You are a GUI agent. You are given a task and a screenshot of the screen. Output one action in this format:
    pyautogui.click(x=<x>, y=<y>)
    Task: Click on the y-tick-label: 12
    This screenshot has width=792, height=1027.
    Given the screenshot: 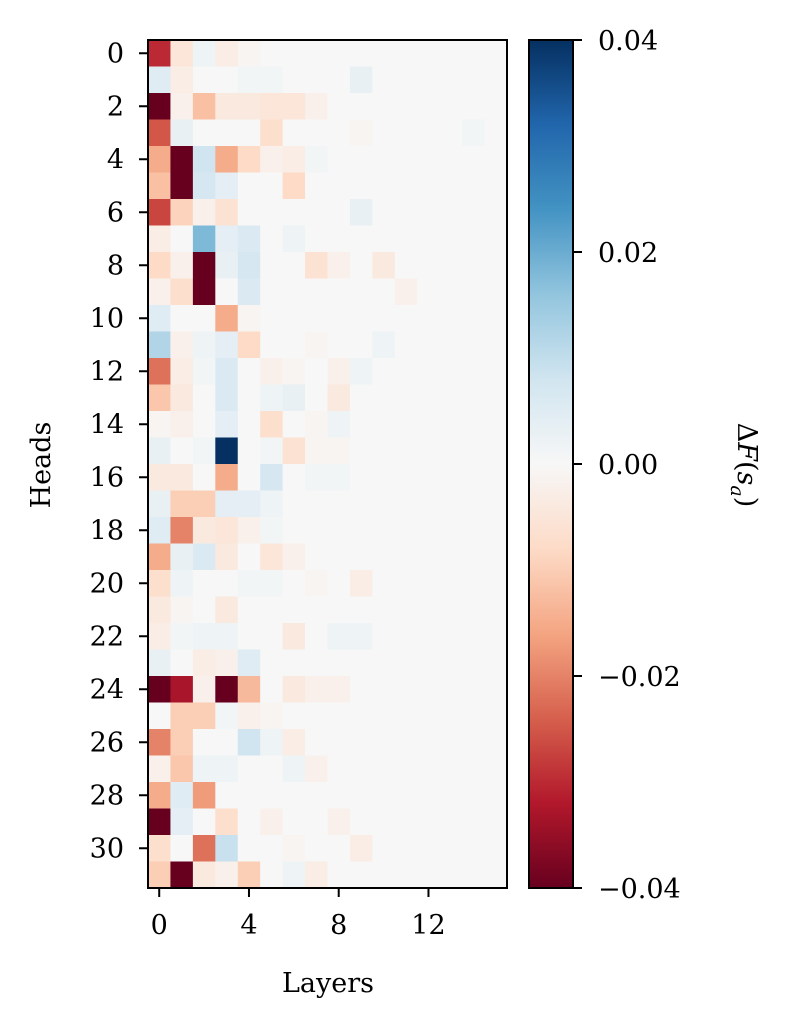 What is the action you would take?
    pyautogui.click(x=107, y=371)
    